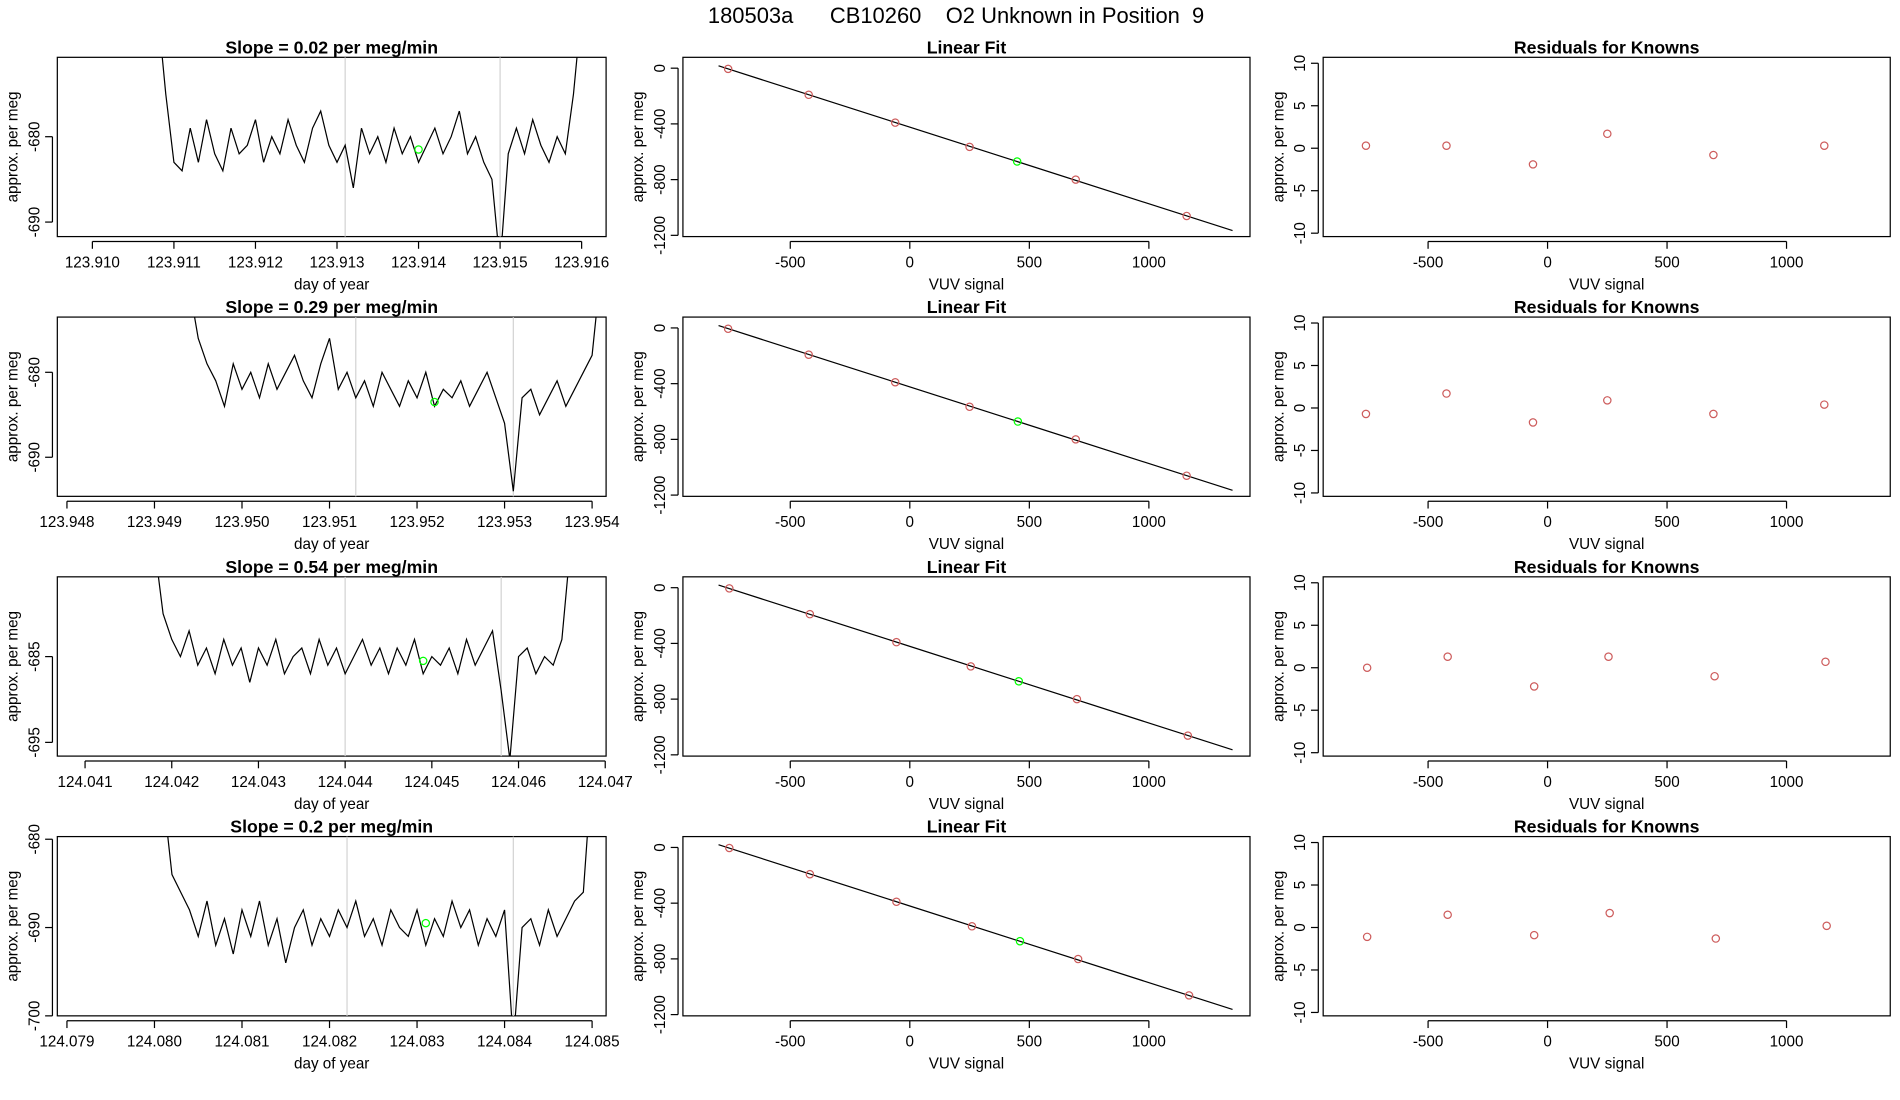 This screenshot has width=1900, height=1100. Describe the element at coordinates (967, 827) in the screenshot. I see `panel-title: Linear Fit` at that location.